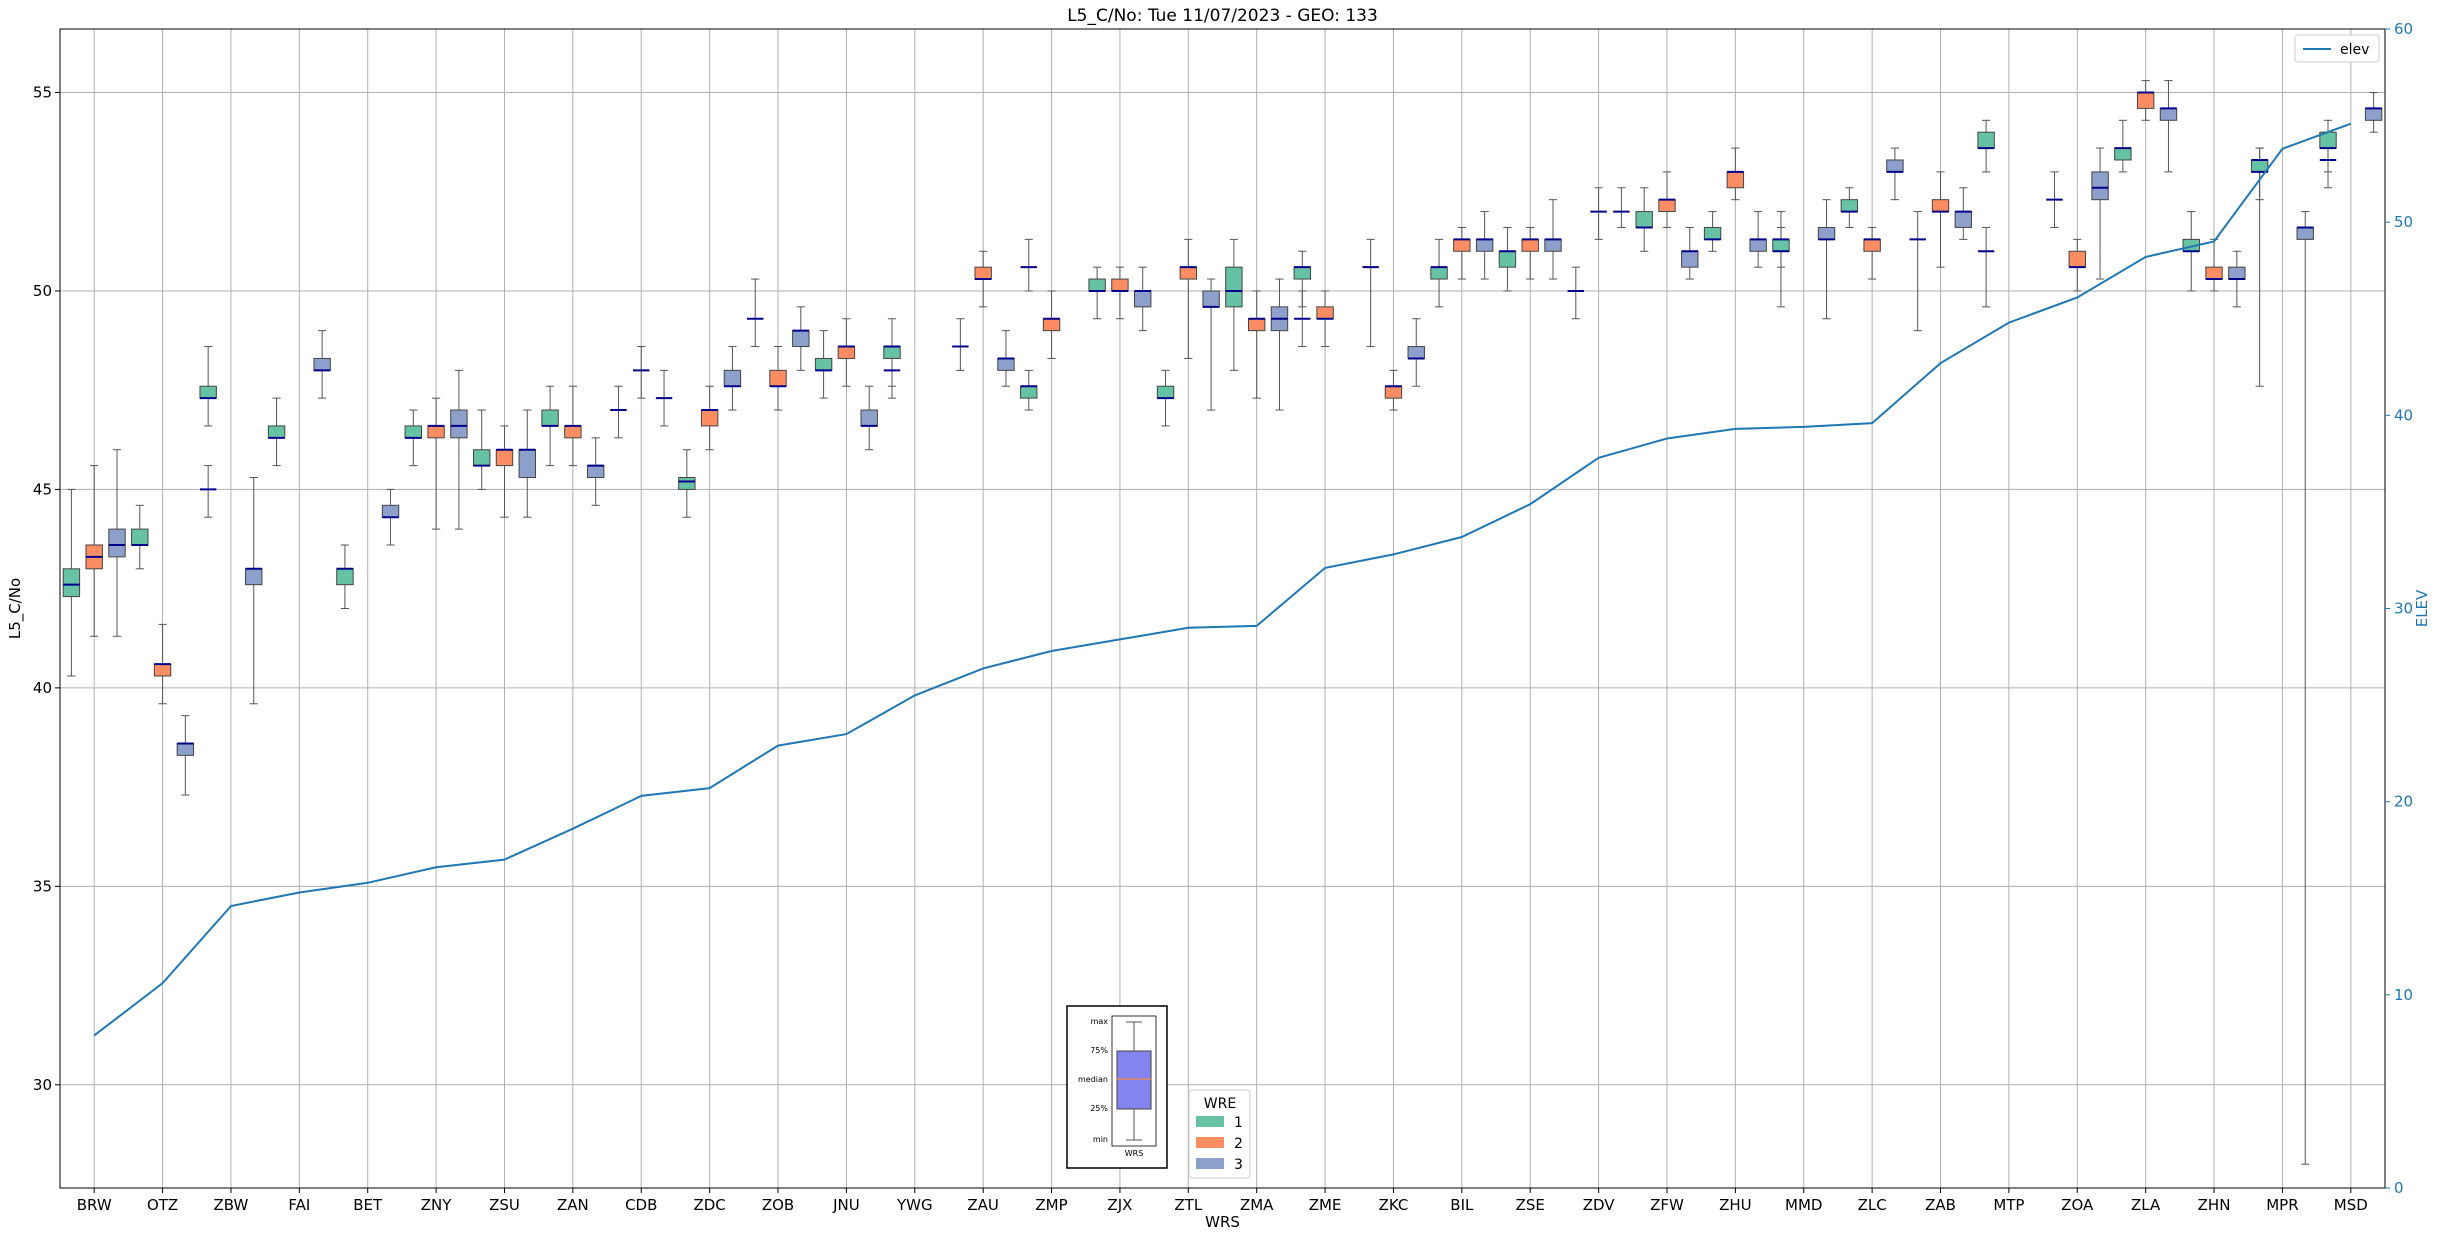 This screenshot has height=1238, width=2439. Describe the element at coordinates (1099, 1108) in the screenshot. I see `inset-label-3: 25%` at that location.